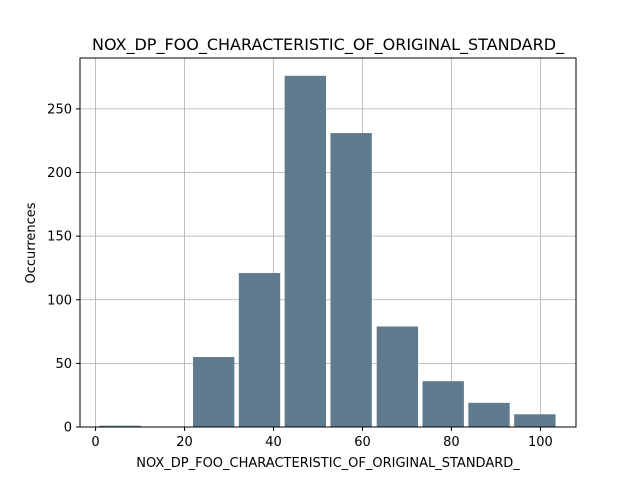 The width and height of the screenshot is (640, 480). Describe the element at coordinates (59, 173) in the screenshot. I see `y-tick-label: 200` at that location.